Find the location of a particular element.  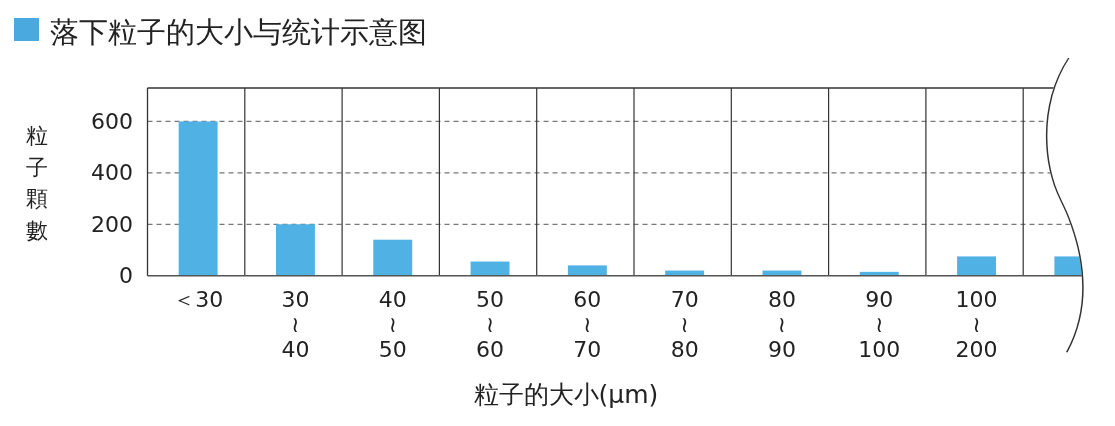

y-tick-label: 0 is located at coordinates (126, 276).